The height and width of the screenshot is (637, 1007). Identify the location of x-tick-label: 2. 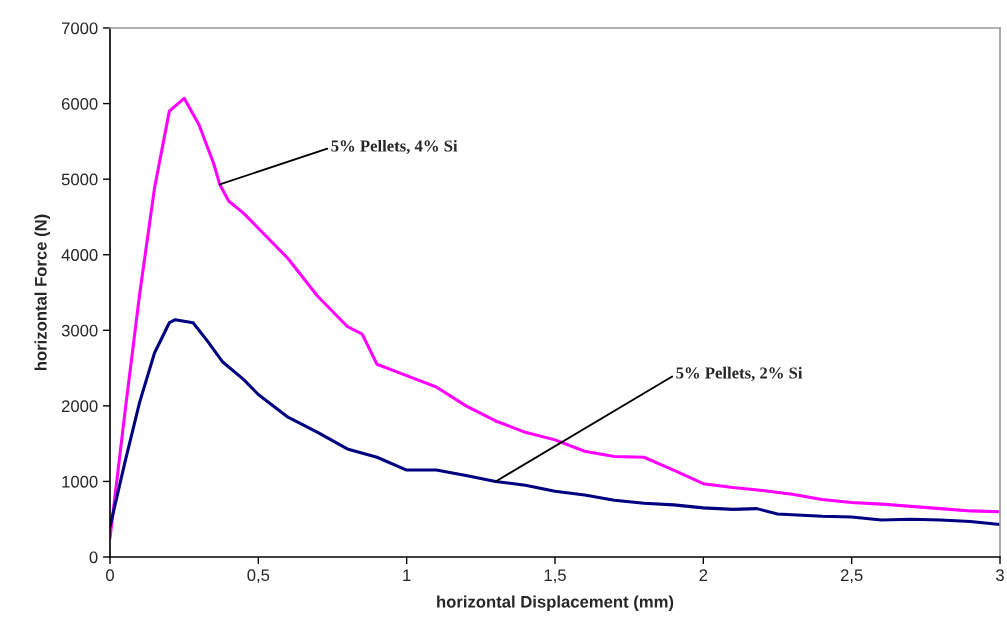
(703, 575).